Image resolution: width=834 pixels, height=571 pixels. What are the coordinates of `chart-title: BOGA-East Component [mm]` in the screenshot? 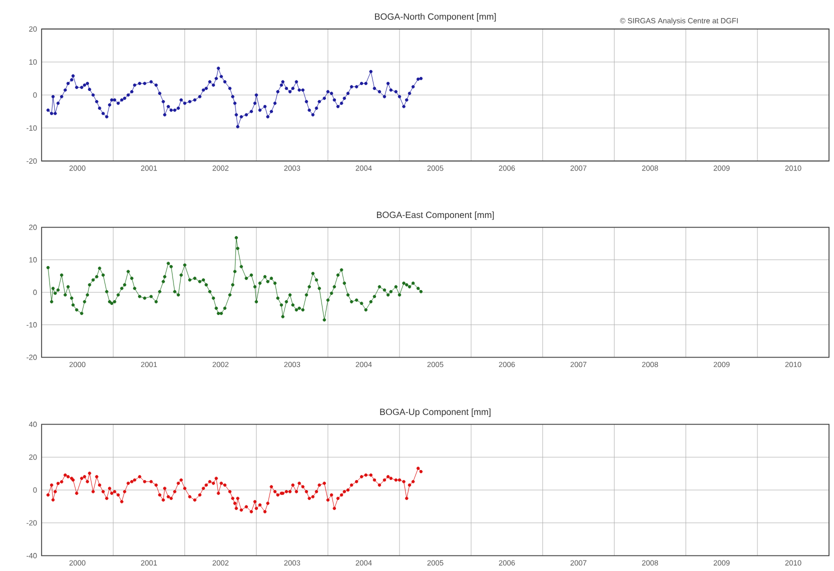 It's located at (435, 215).